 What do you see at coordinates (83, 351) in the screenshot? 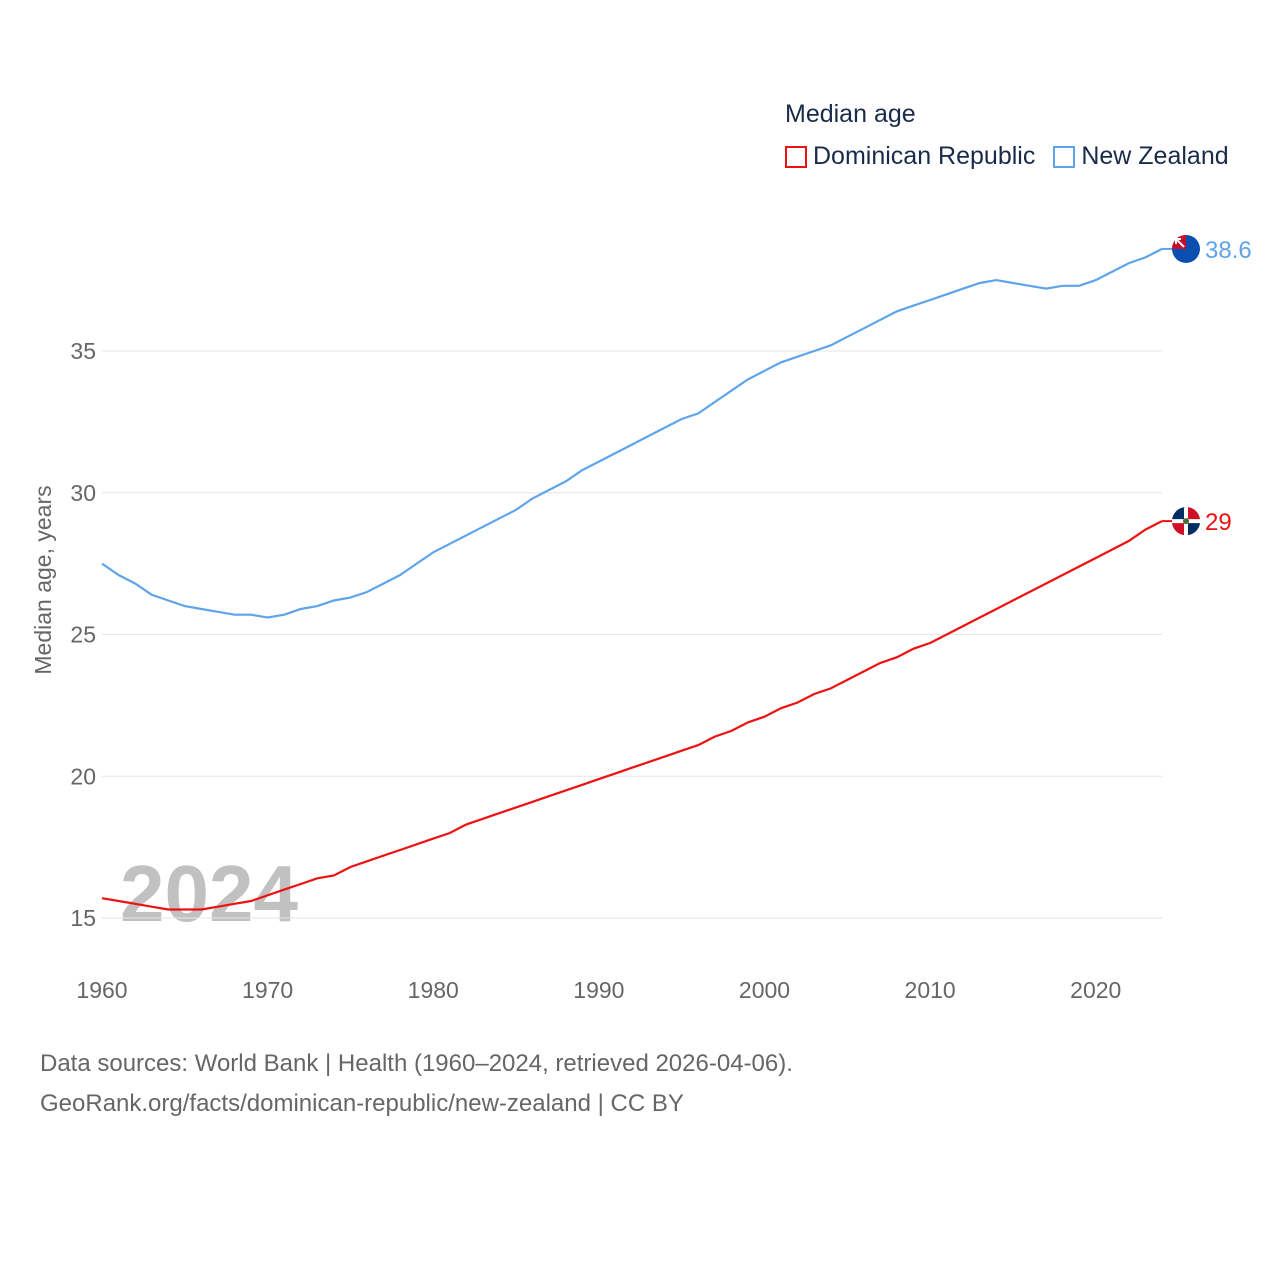
I see `y-tick-label: 35` at bounding box center [83, 351].